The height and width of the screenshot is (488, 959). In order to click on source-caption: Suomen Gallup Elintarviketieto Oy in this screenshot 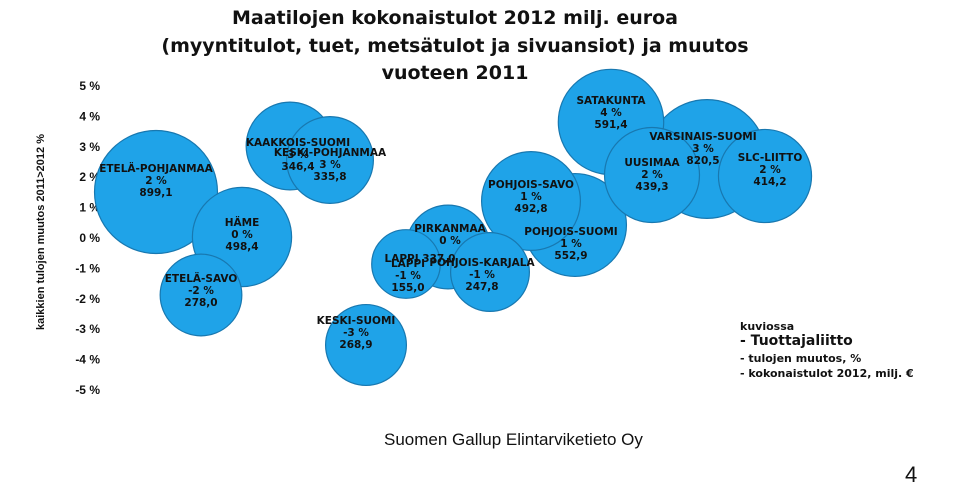, I will do `click(513, 439)`.